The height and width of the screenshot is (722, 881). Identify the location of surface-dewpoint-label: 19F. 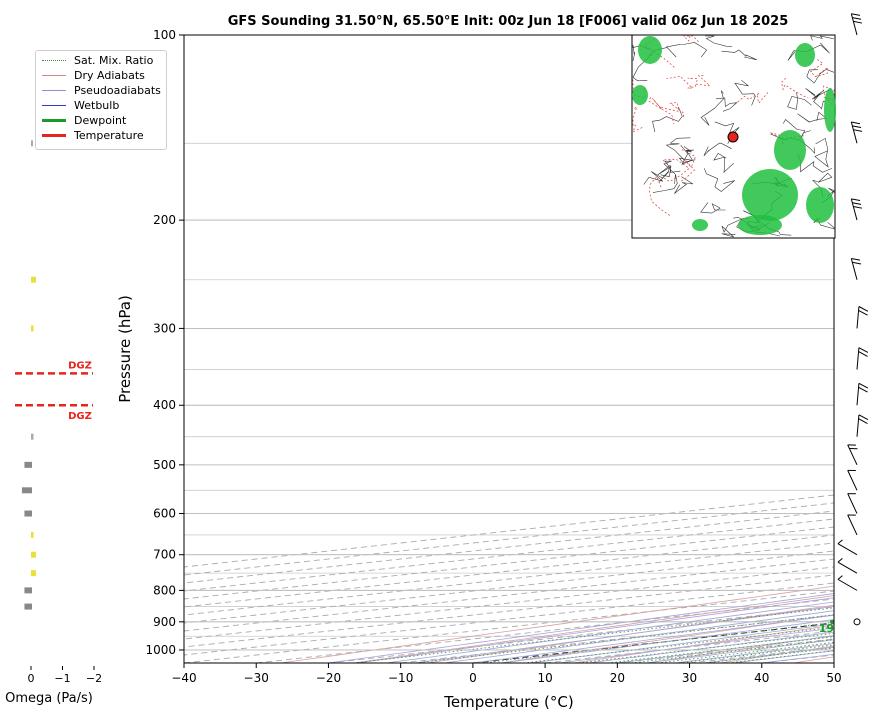
(830, 628).